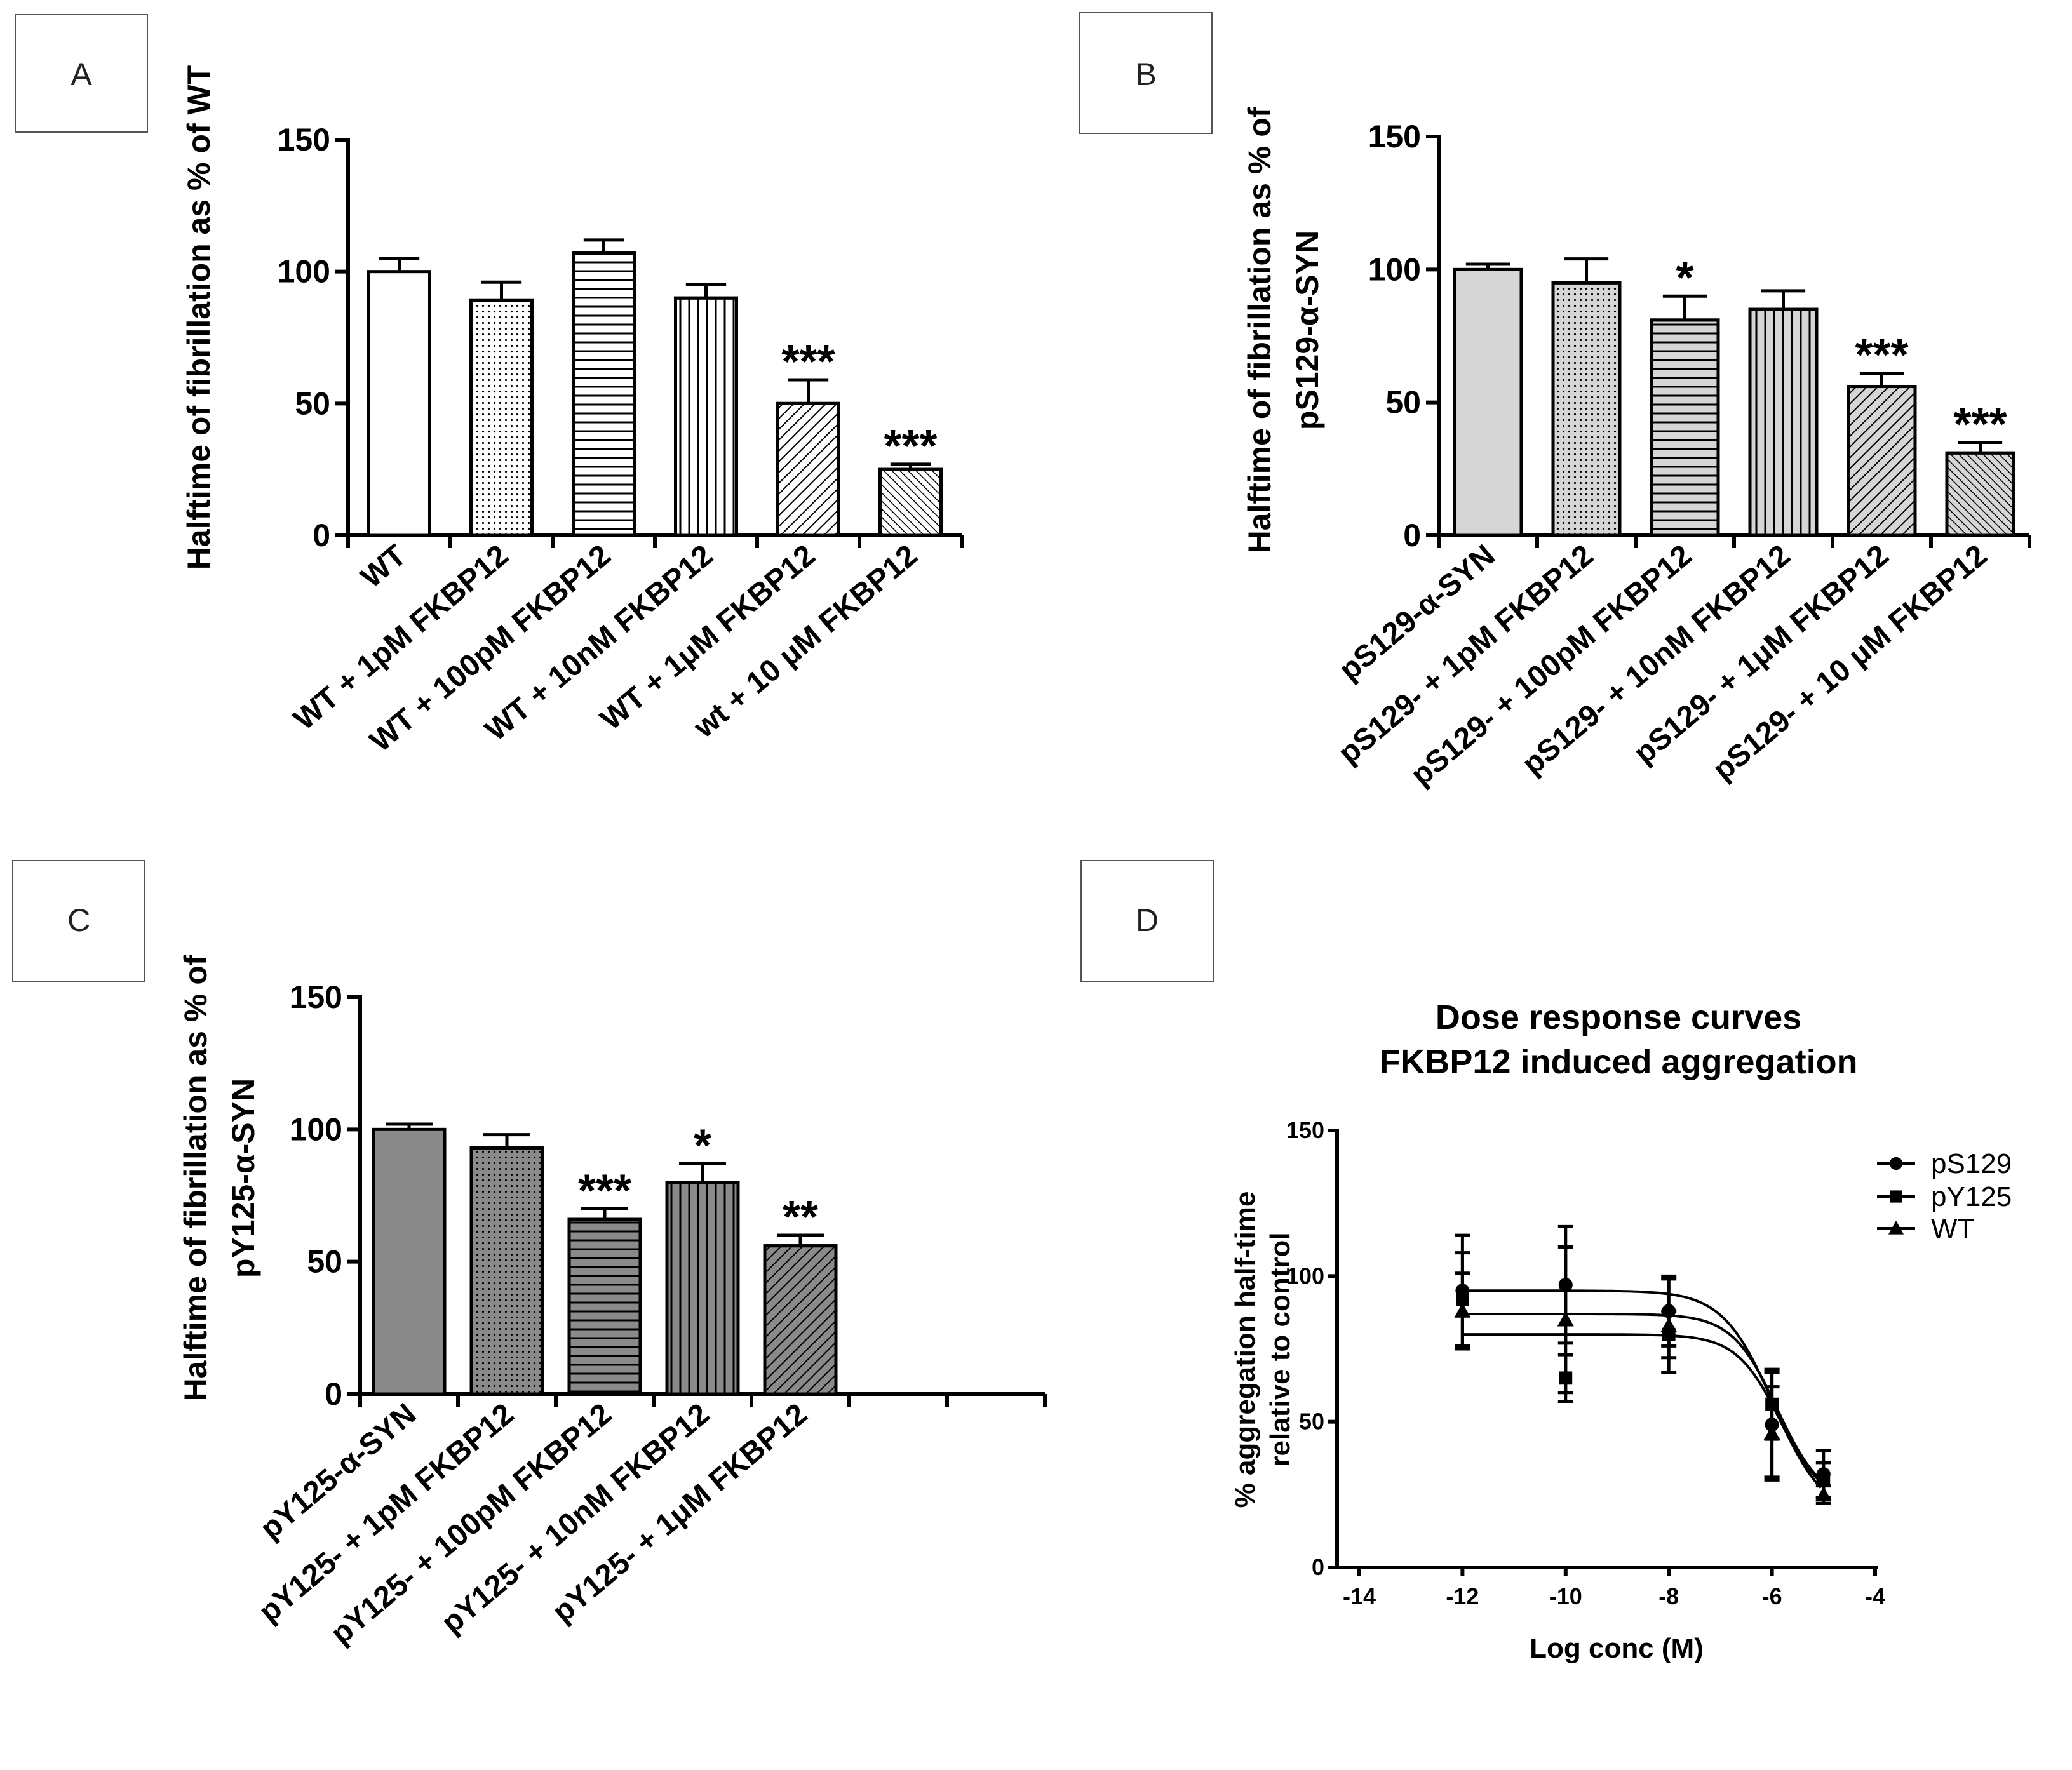  I want to click on chart-d-y-tick-label: 100, so click(1305, 1276).